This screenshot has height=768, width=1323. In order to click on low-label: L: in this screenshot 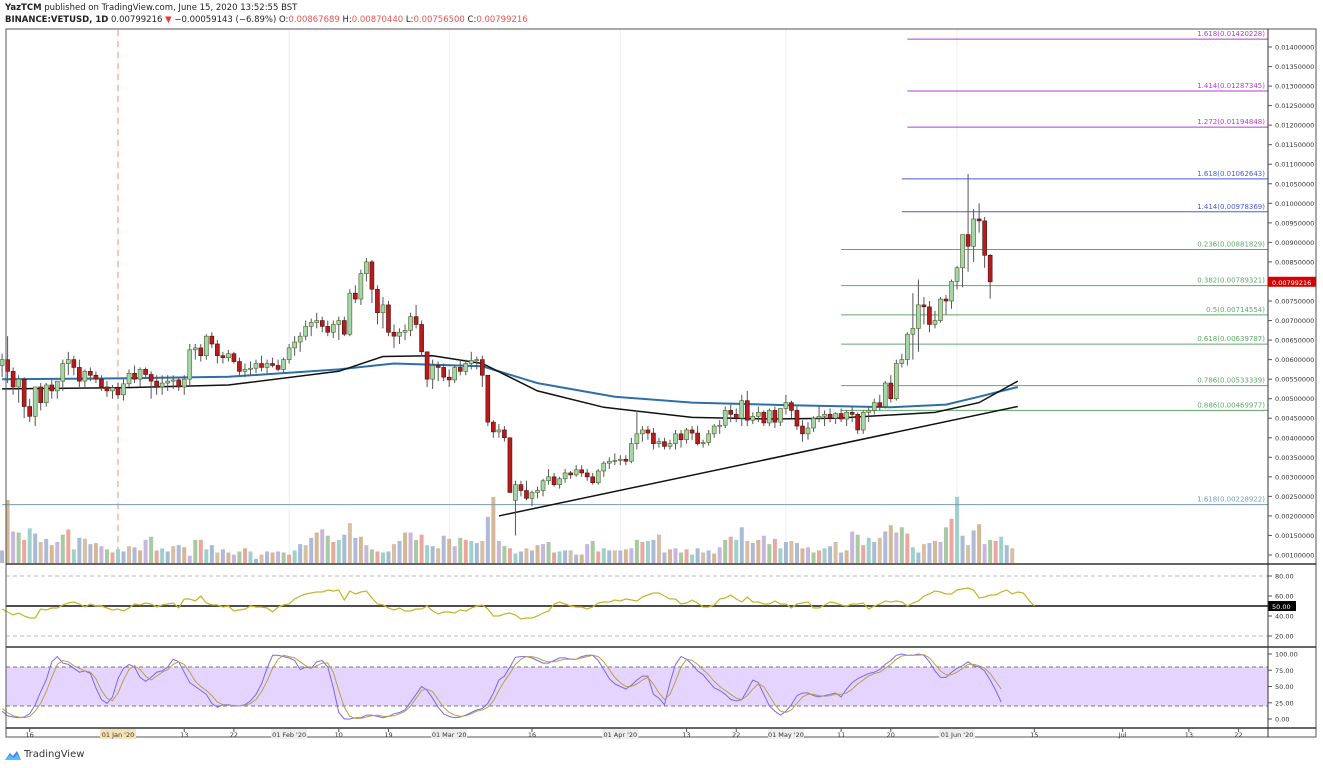, I will do `click(409, 20)`.